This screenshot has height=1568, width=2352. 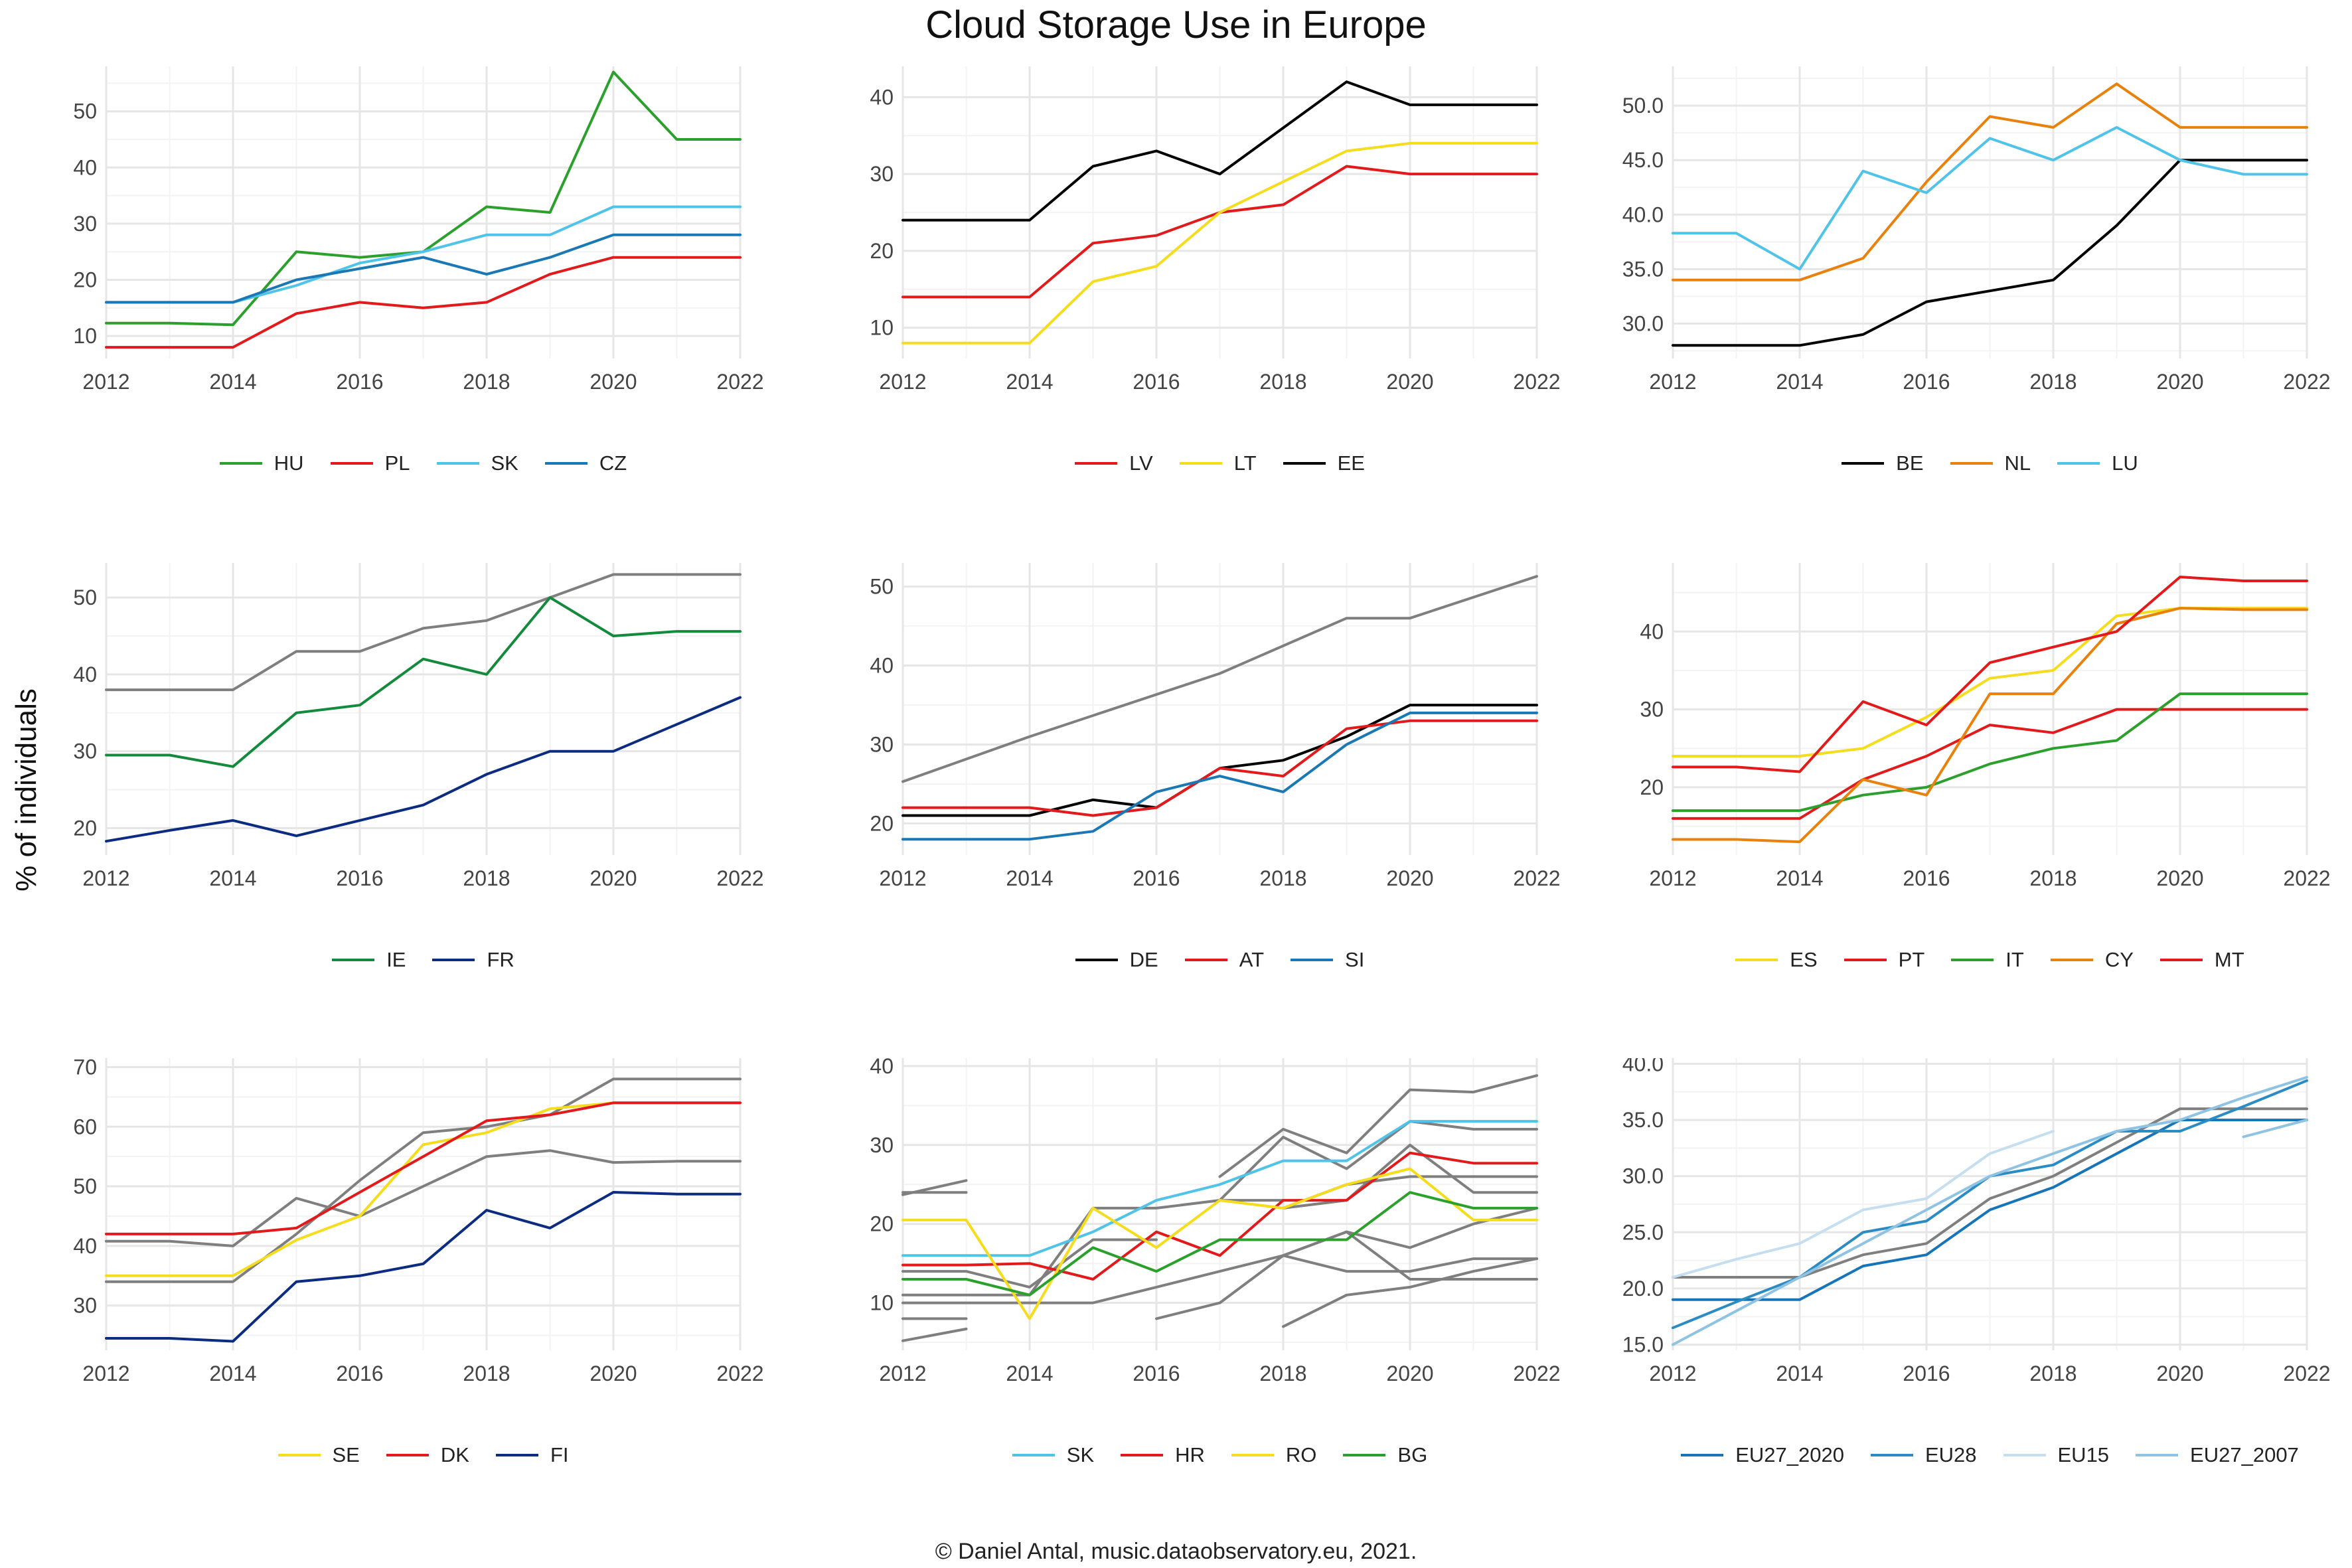 I want to click on legend-label: FR, so click(x=501, y=960).